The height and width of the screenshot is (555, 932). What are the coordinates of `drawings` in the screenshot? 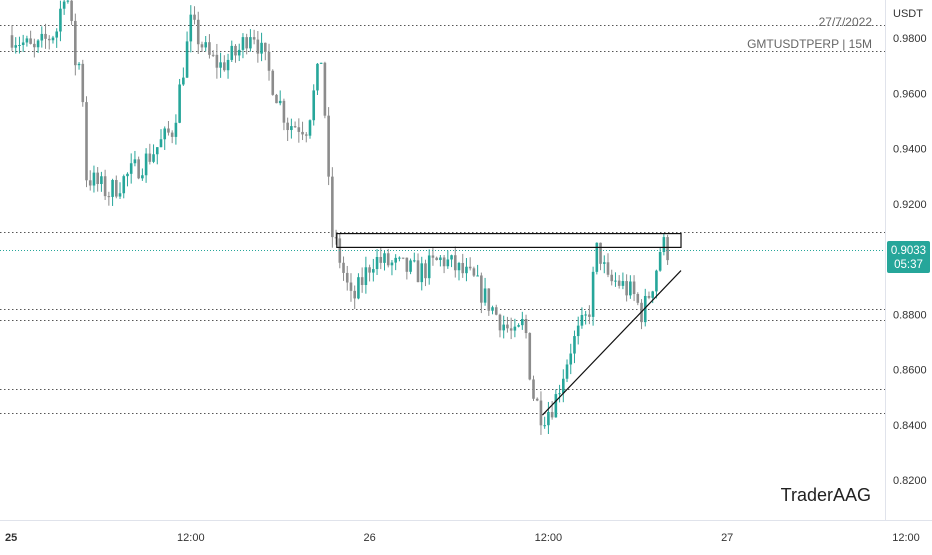 It's located at (509, 324).